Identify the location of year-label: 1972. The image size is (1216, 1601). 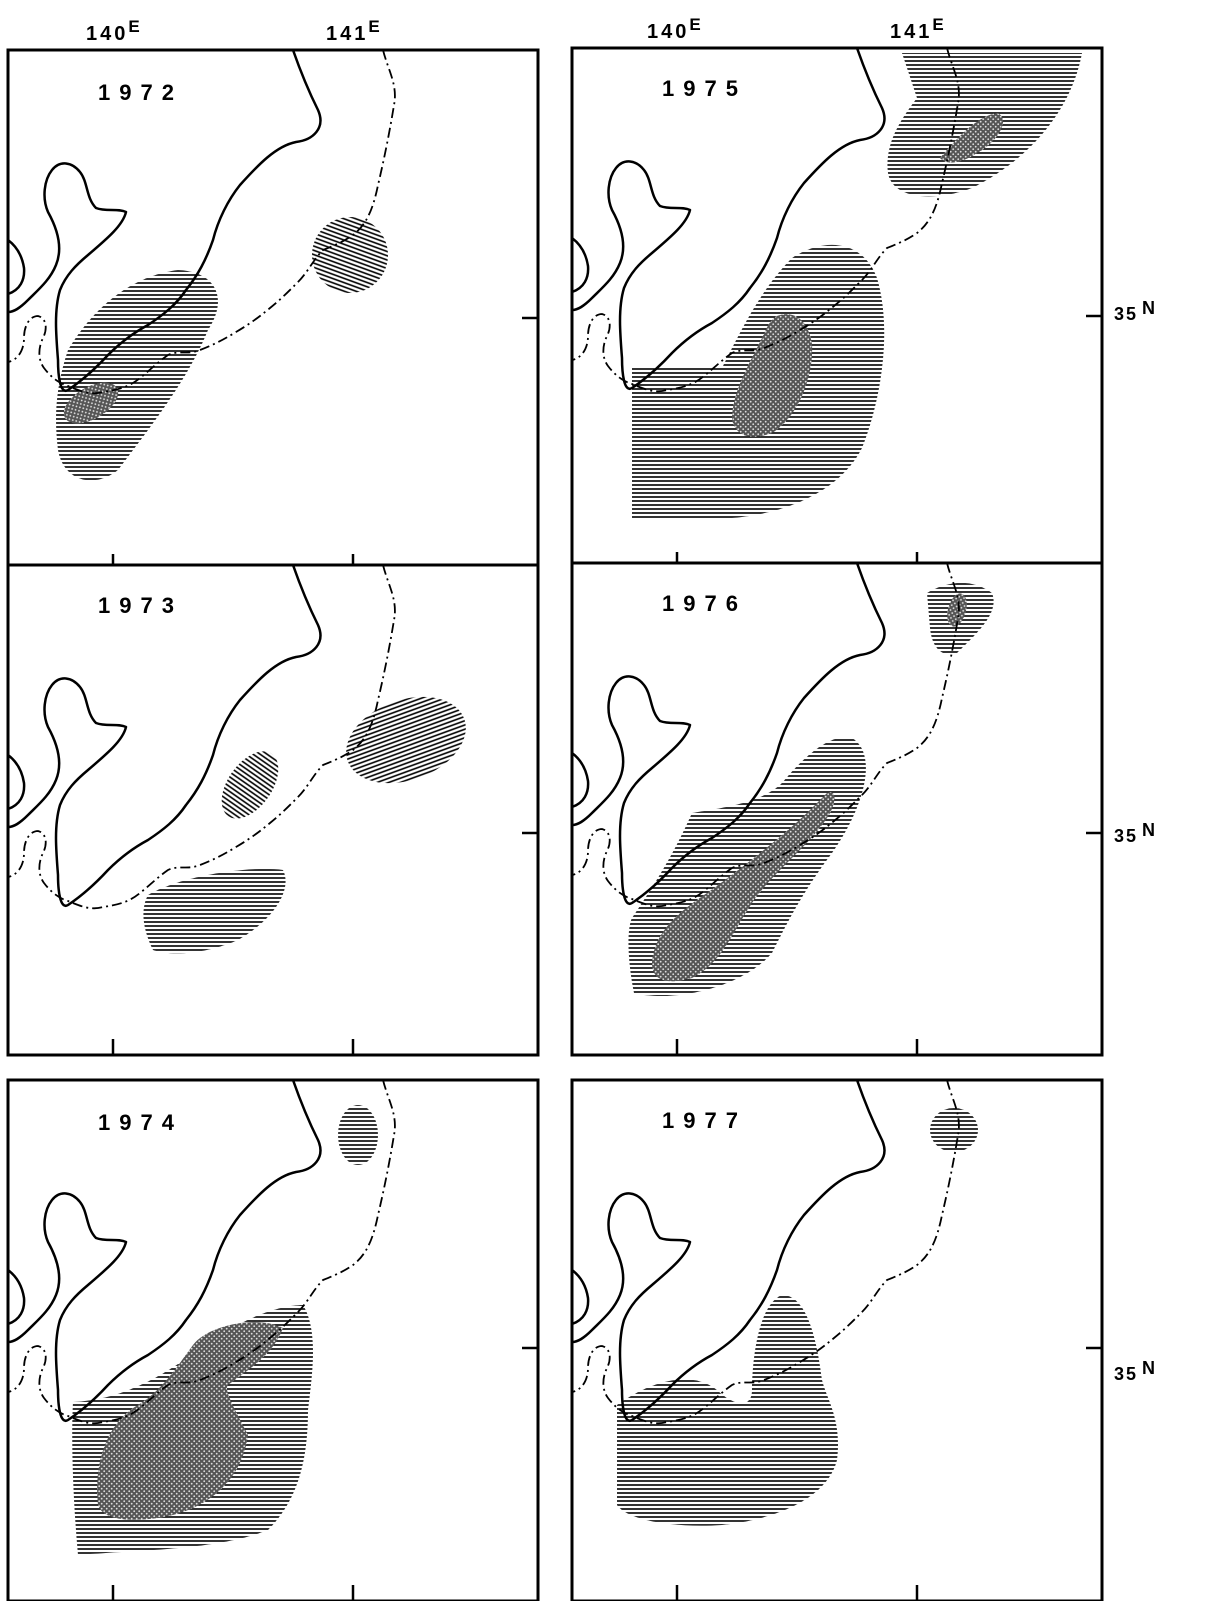
(140, 92).